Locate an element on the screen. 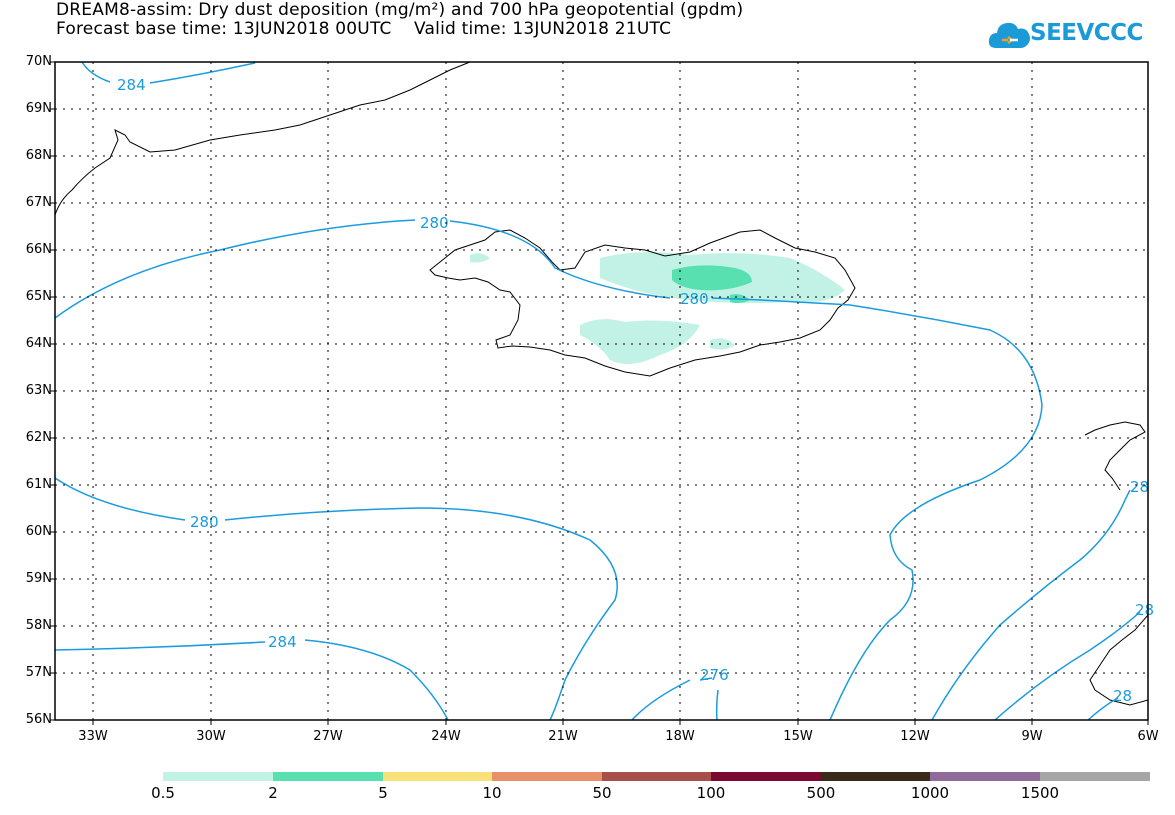 This screenshot has height=815, width=1175. seevccc-logo: SEEVCCC is located at coordinates (1065, 39).